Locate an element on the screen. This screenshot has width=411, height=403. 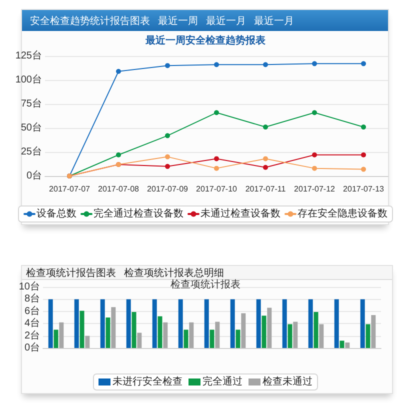
y-tick-label: 25台 is located at coordinates (31, 152).